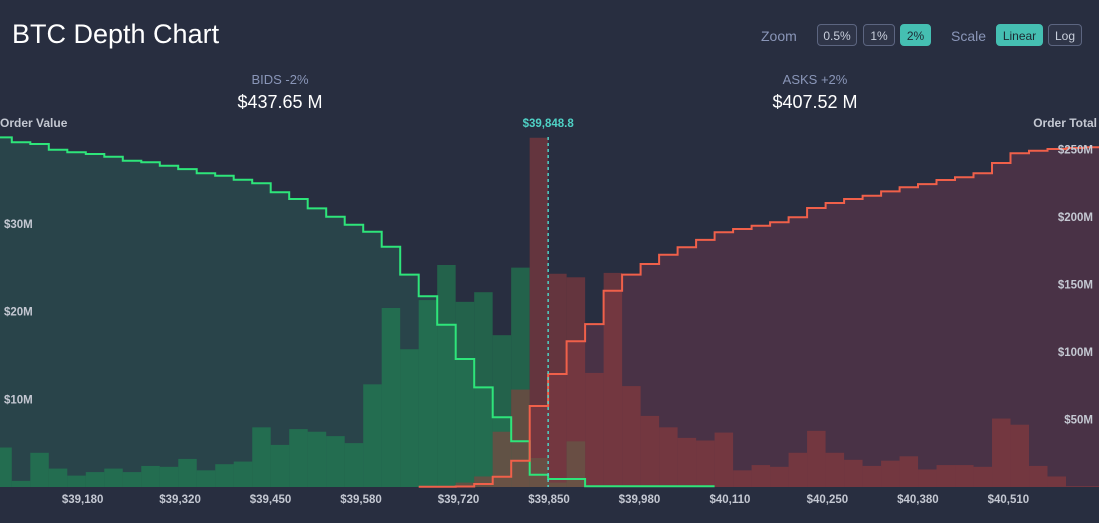 Image resolution: width=1099 pixels, height=523 pixels. I want to click on right-tick-label: $200M, so click(1075, 218).